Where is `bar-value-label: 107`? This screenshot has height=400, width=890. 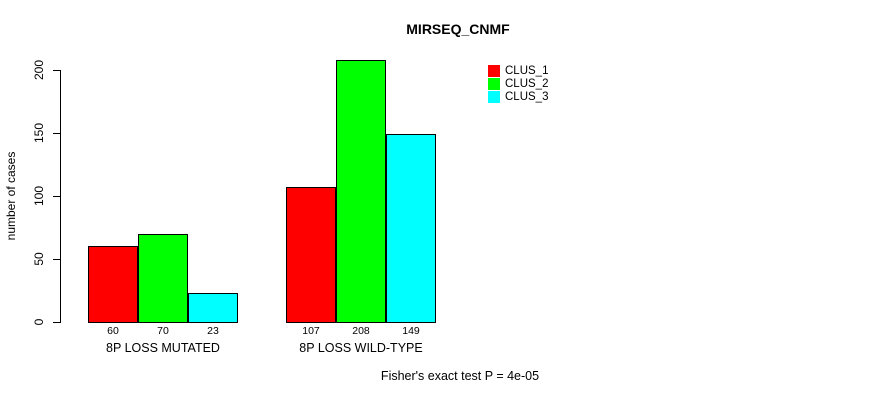 bar-value-label: 107 is located at coordinates (311, 331).